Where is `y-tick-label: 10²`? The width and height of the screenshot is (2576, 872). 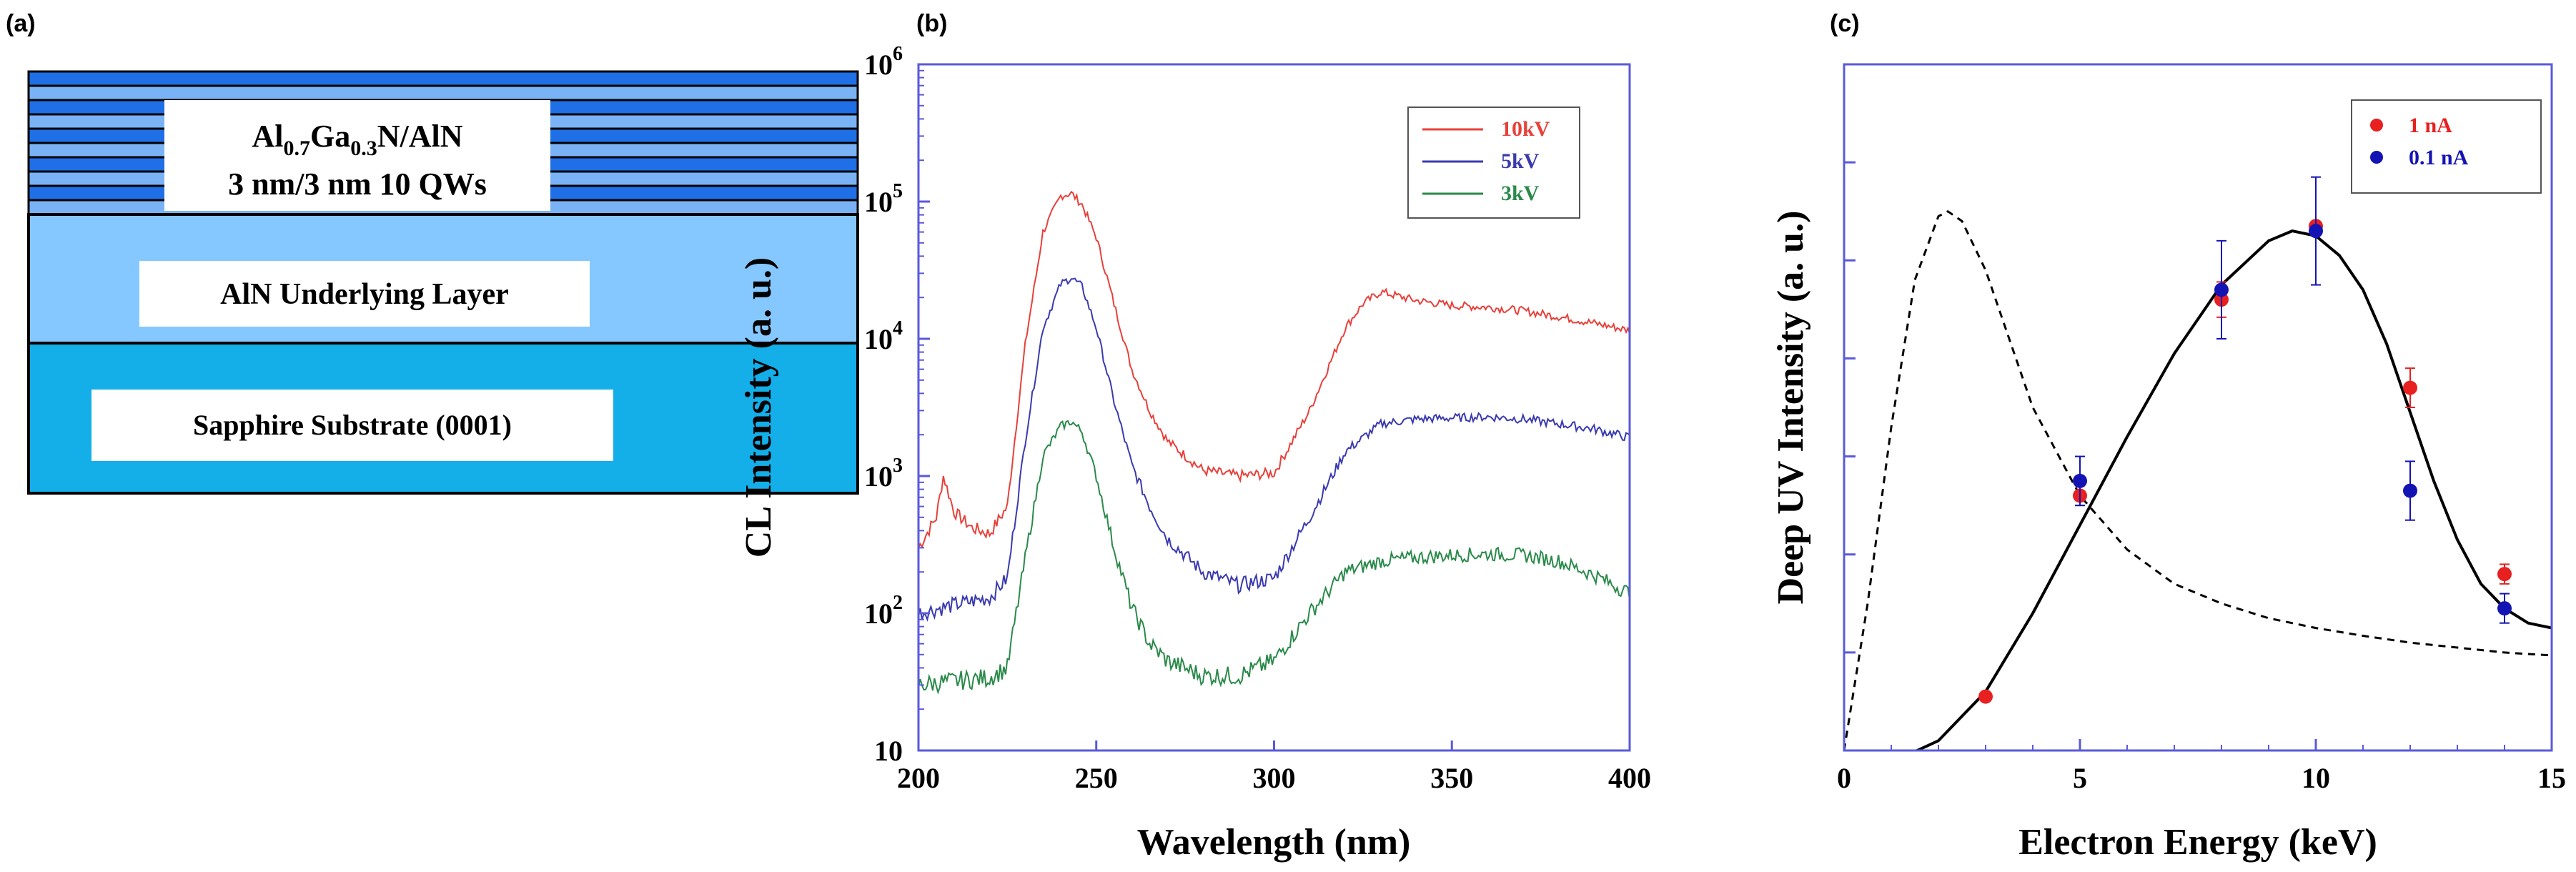
y-tick-label: 10² is located at coordinates (884, 611).